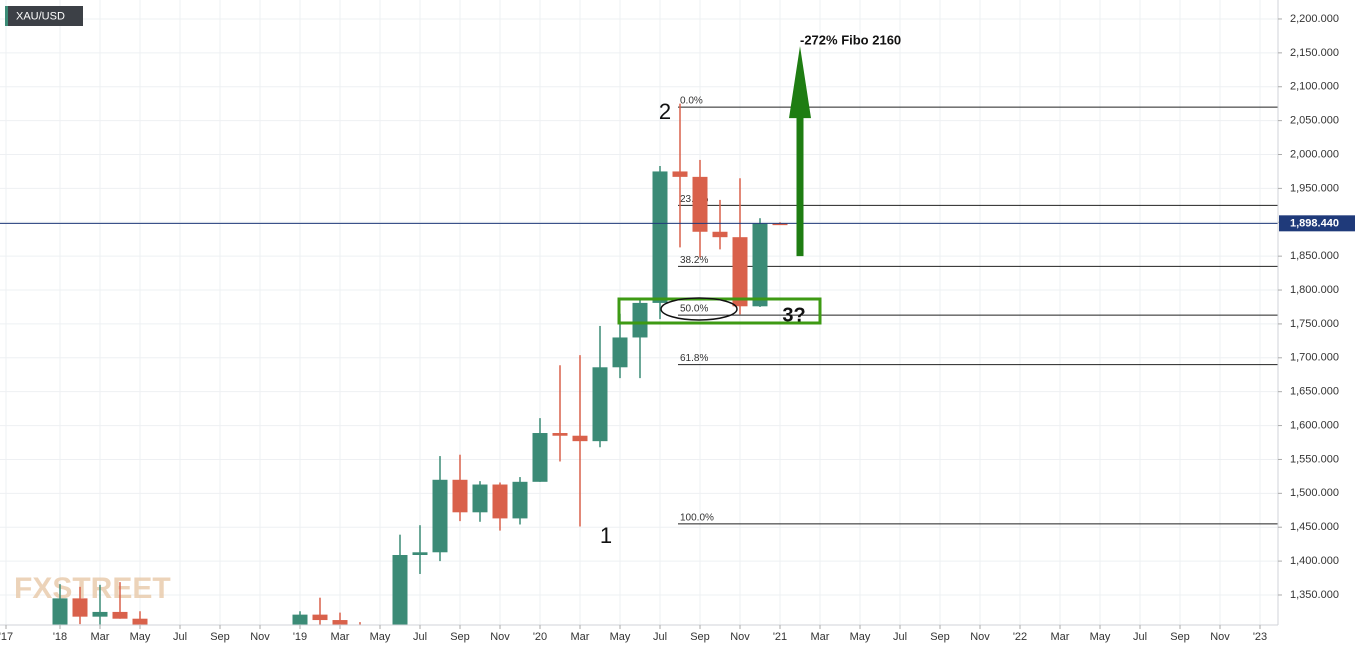 The height and width of the screenshot is (648, 1355). What do you see at coordinates (691, 101) in the screenshot?
I see `fib-label: 0.0%` at bounding box center [691, 101].